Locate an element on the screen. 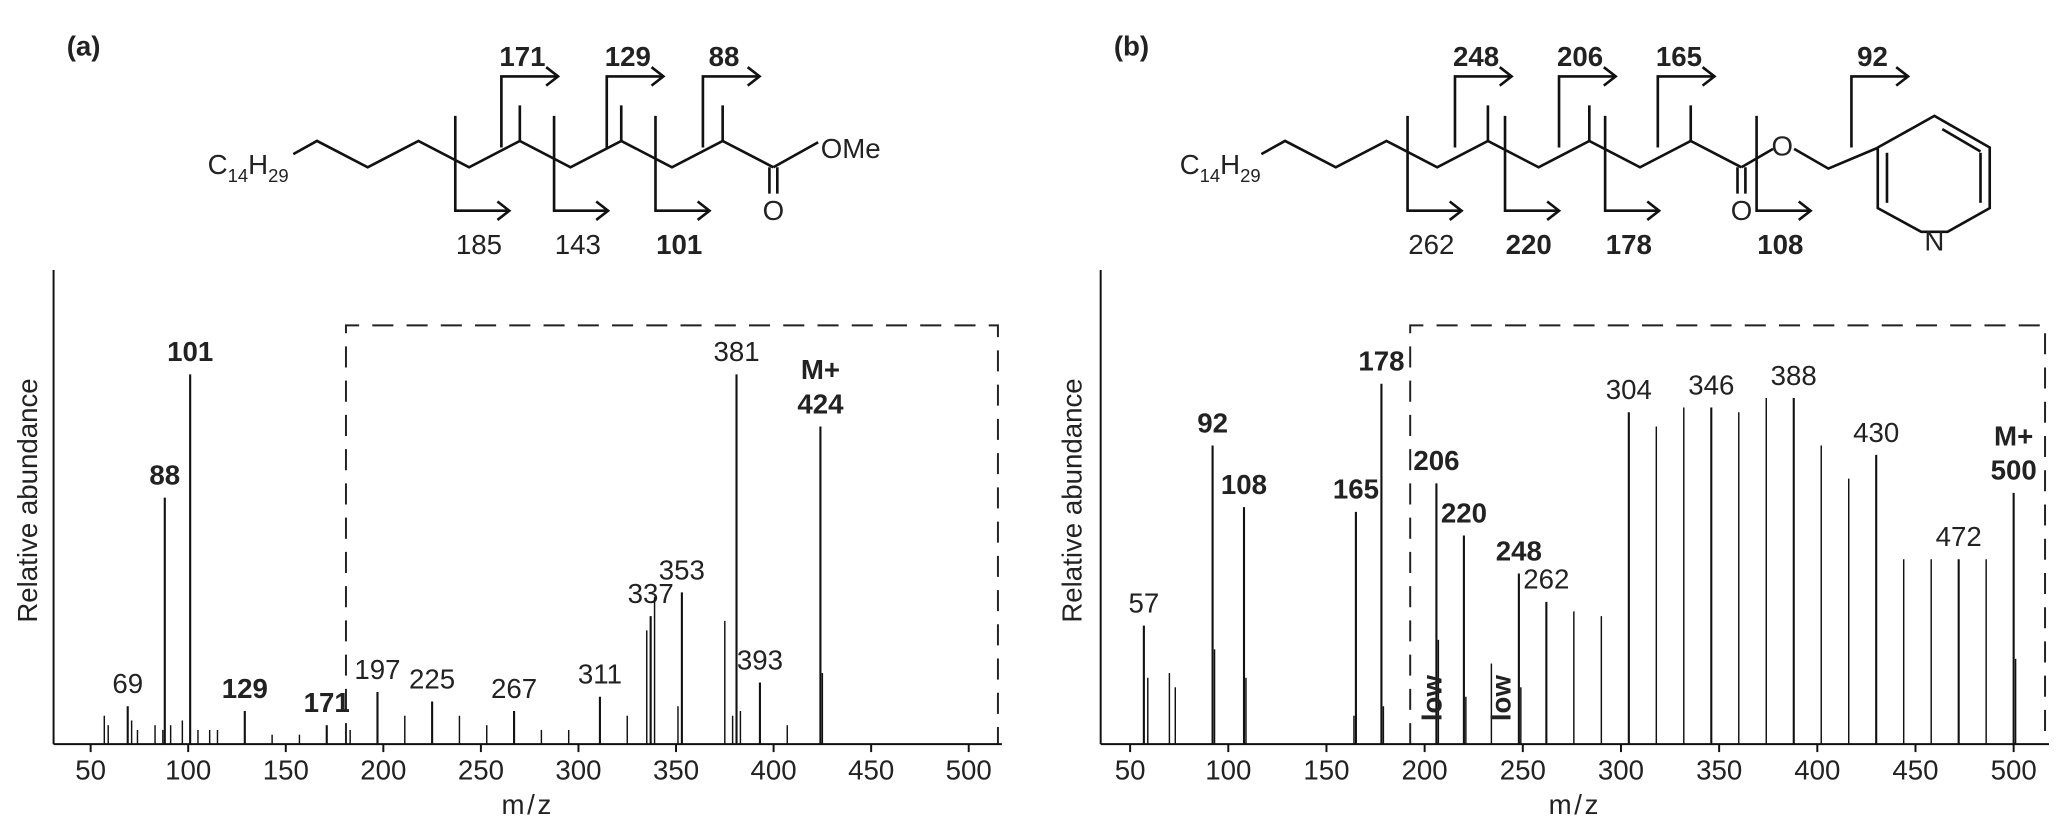 The width and height of the screenshot is (2067, 839). peak-label: 206 is located at coordinates (1436, 460).